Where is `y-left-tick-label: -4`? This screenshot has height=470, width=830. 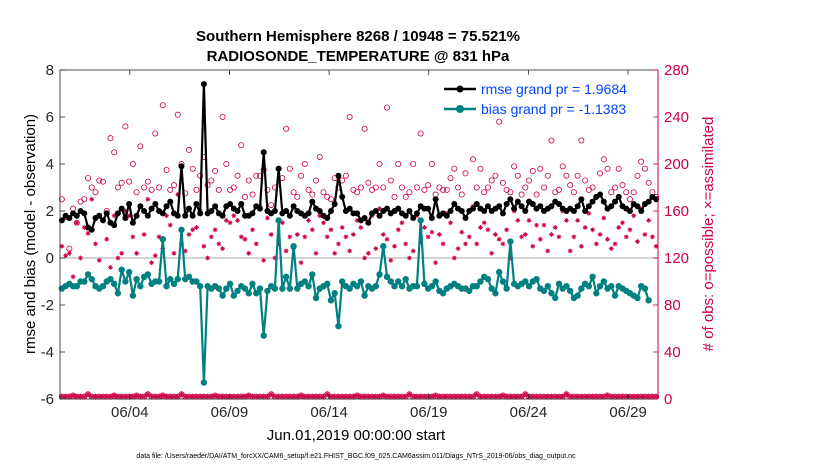
y-left-tick-label: -4 is located at coordinates (47, 352).